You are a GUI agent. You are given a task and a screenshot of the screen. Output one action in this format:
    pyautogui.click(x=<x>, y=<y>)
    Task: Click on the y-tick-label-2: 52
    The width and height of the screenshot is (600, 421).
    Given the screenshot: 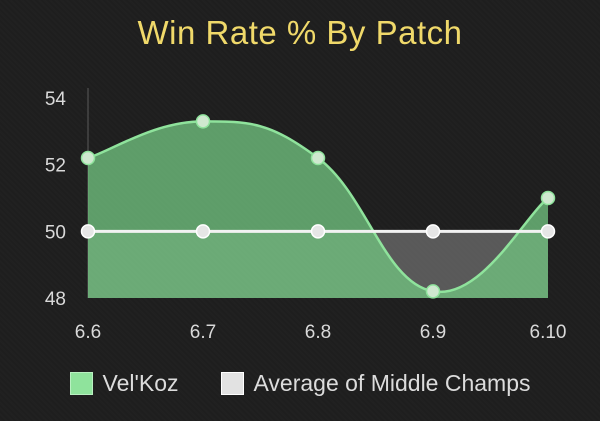 What is the action you would take?
    pyautogui.click(x=55, y=166)
    